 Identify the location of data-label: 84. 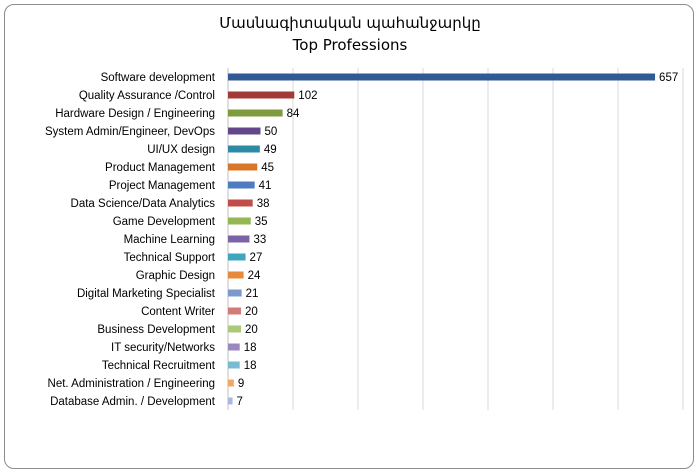
(293, 114).